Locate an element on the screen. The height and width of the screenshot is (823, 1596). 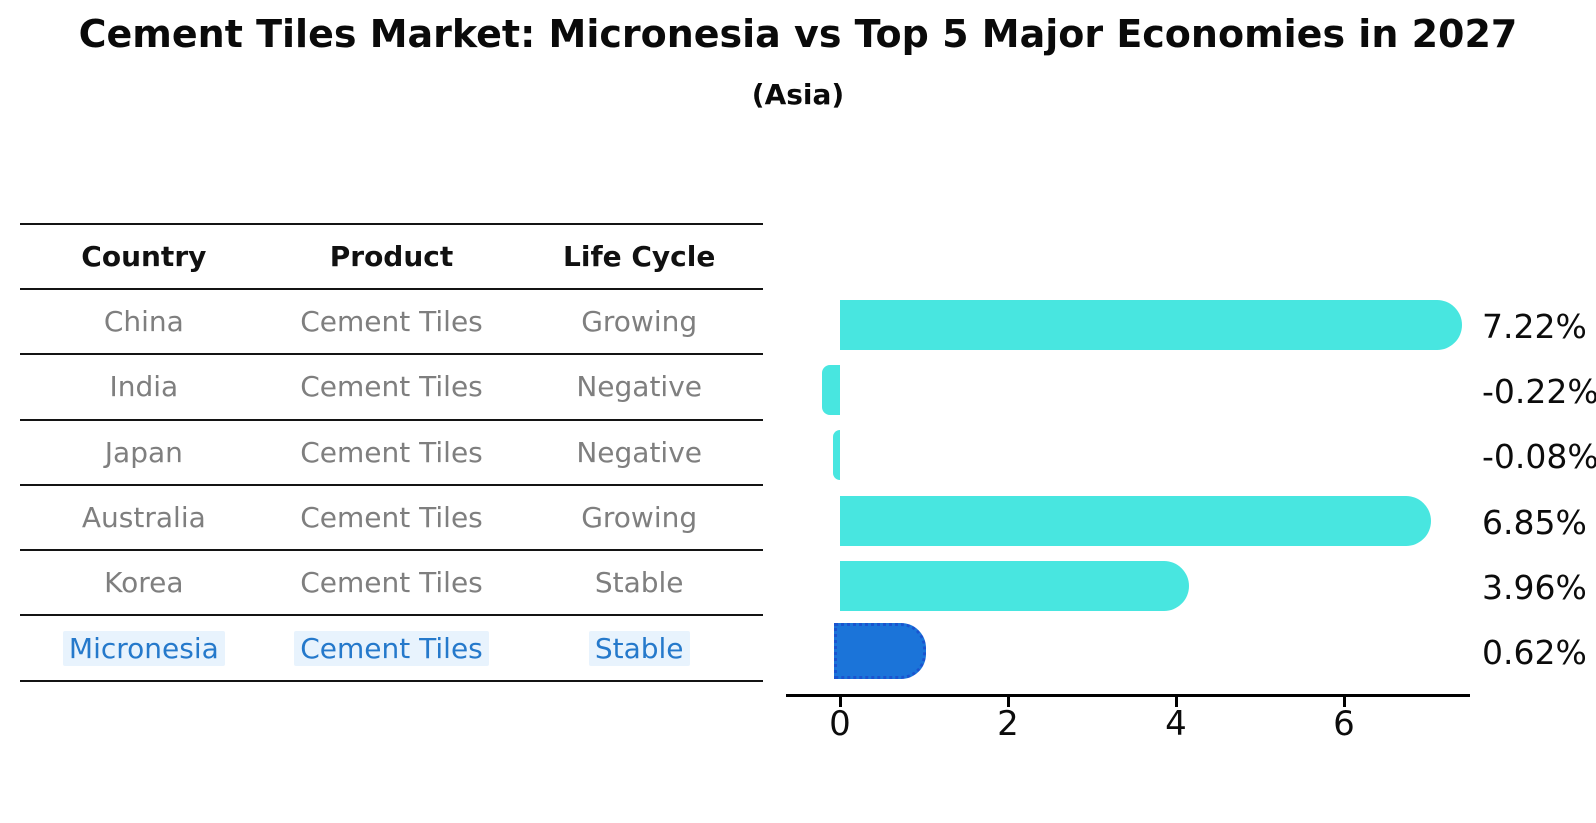
bar-japan is located at coordinates (836, 455).